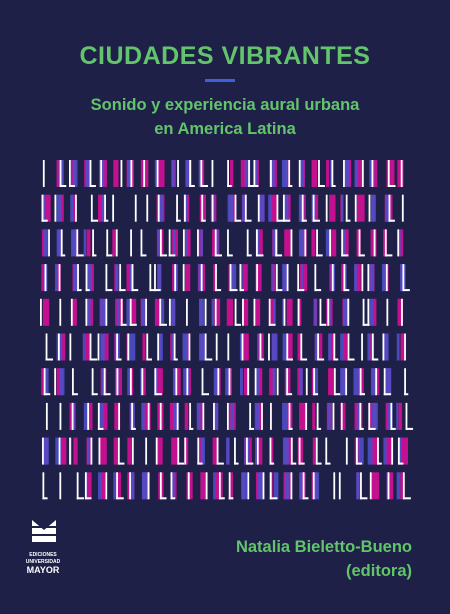 Image resolution: width=450 pixels, height=614 pixels. What do you see at coordinates (43, 570) in the screenshot?
I see `publisher-line: MAYOR` at bounding box center [43, 570].